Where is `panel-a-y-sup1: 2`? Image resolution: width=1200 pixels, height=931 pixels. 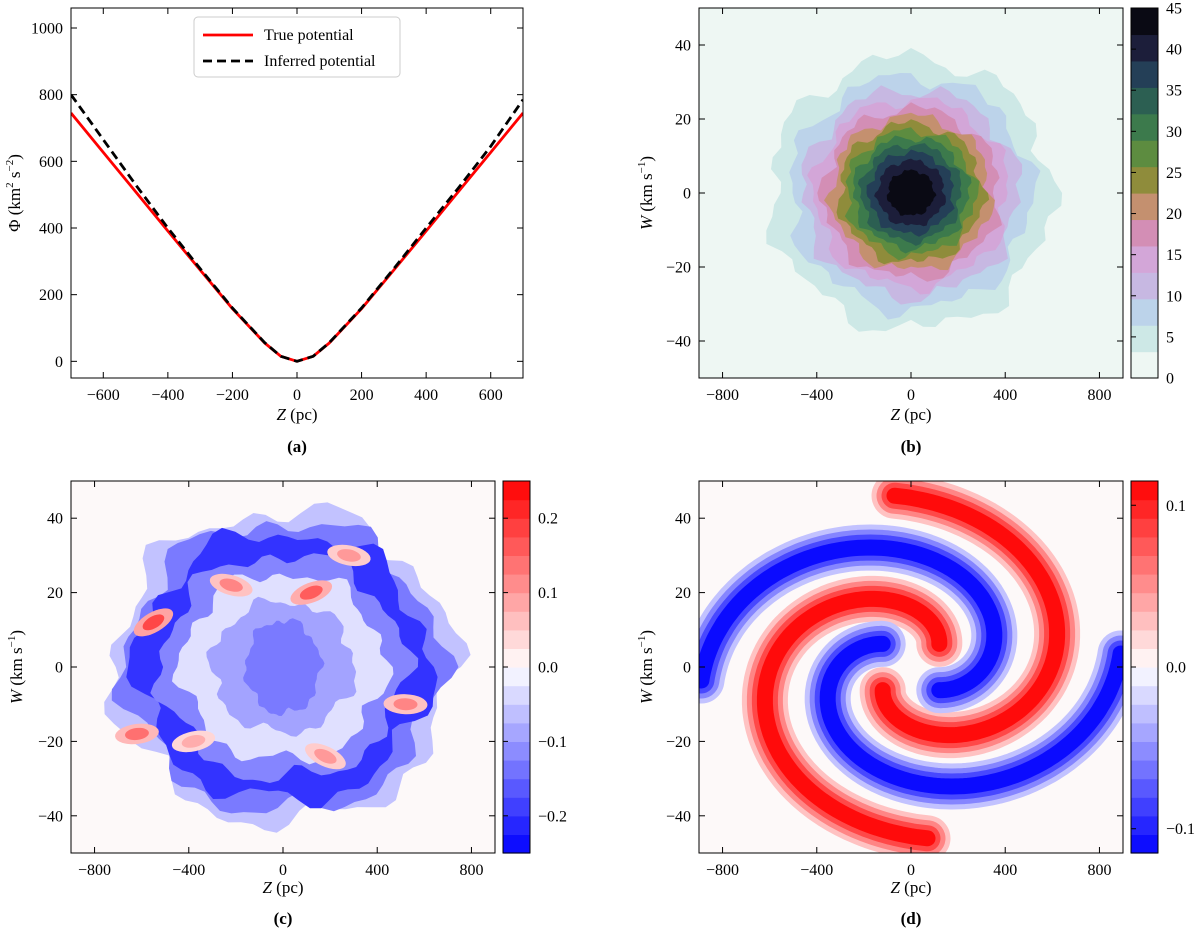 panel-a-y-sup1: 2 is located at coordinates (10, 185).